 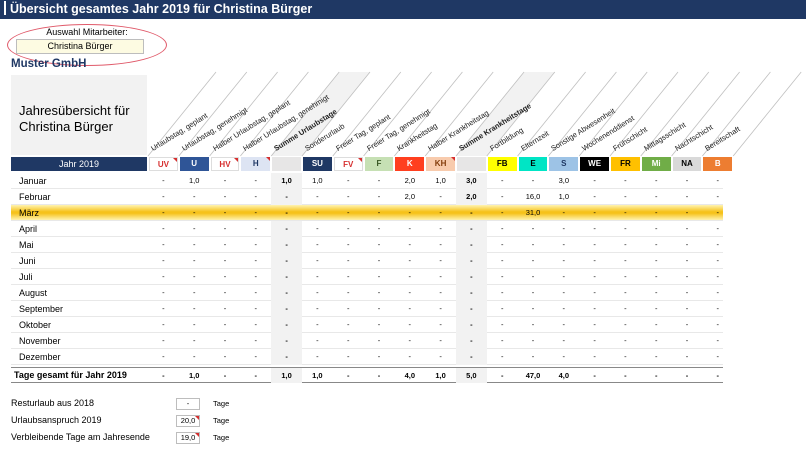 I want to click on month-value-cell: 3,0, so click(x=471, y=181).